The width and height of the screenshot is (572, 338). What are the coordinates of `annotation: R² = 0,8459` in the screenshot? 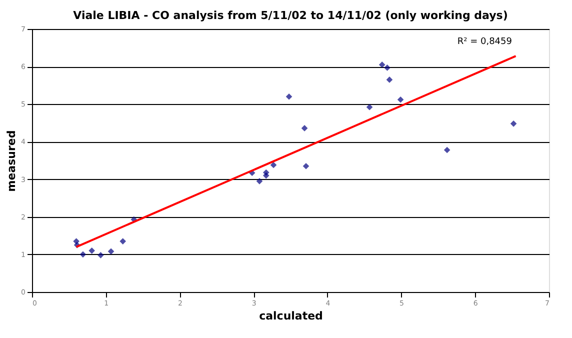 It's located at (484, 42).